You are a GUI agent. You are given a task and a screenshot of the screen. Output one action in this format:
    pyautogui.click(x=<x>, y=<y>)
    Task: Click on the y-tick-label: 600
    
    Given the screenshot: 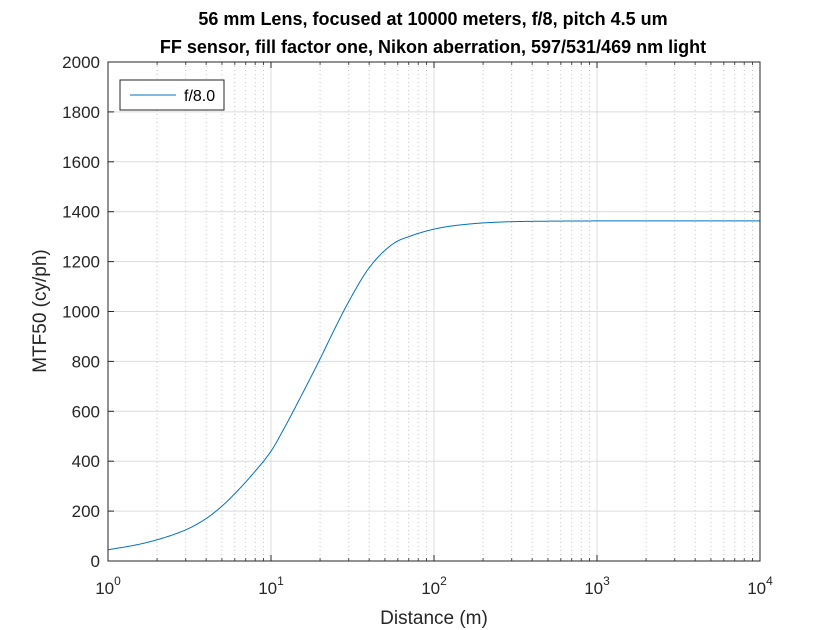 What is the action you would take?
    pyautogui.click(x=86, y=411)
    